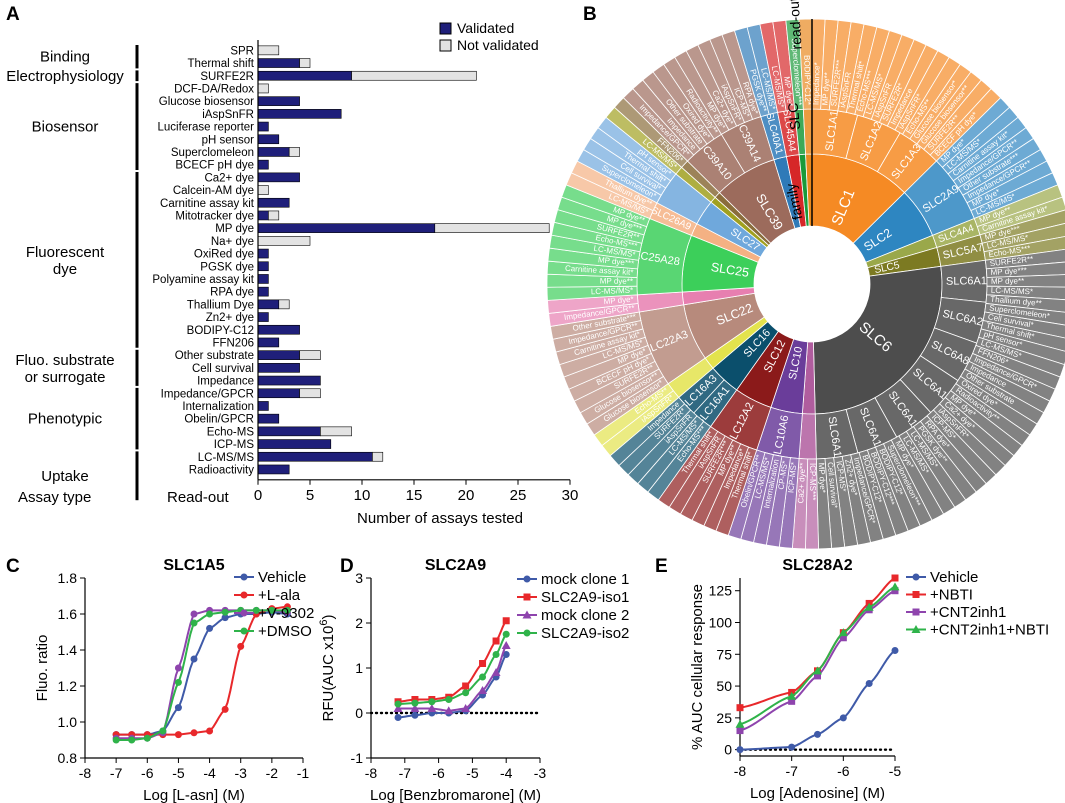  I want to click on x-tick-label: -5, so click(895, 771).